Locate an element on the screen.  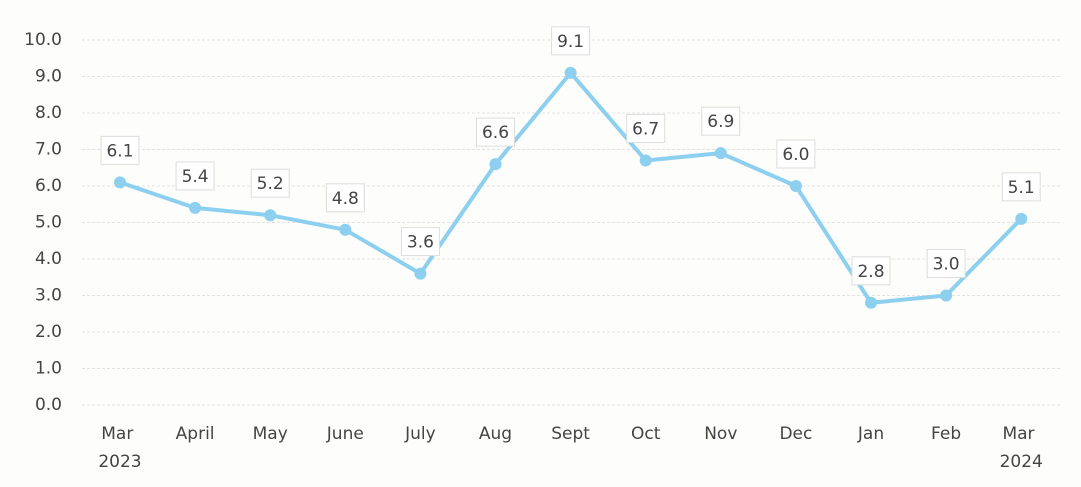
x-tick-label: Aug is located at coordinates (495, 434).